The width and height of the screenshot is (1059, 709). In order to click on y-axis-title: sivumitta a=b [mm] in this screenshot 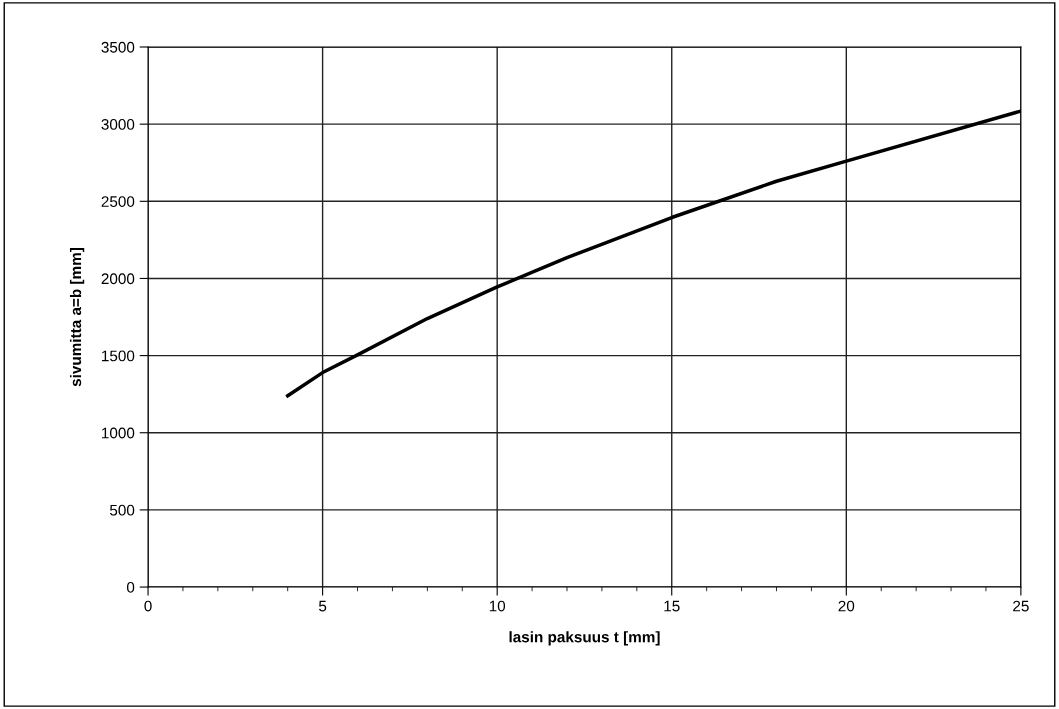, I will do `click(77, 317)`.